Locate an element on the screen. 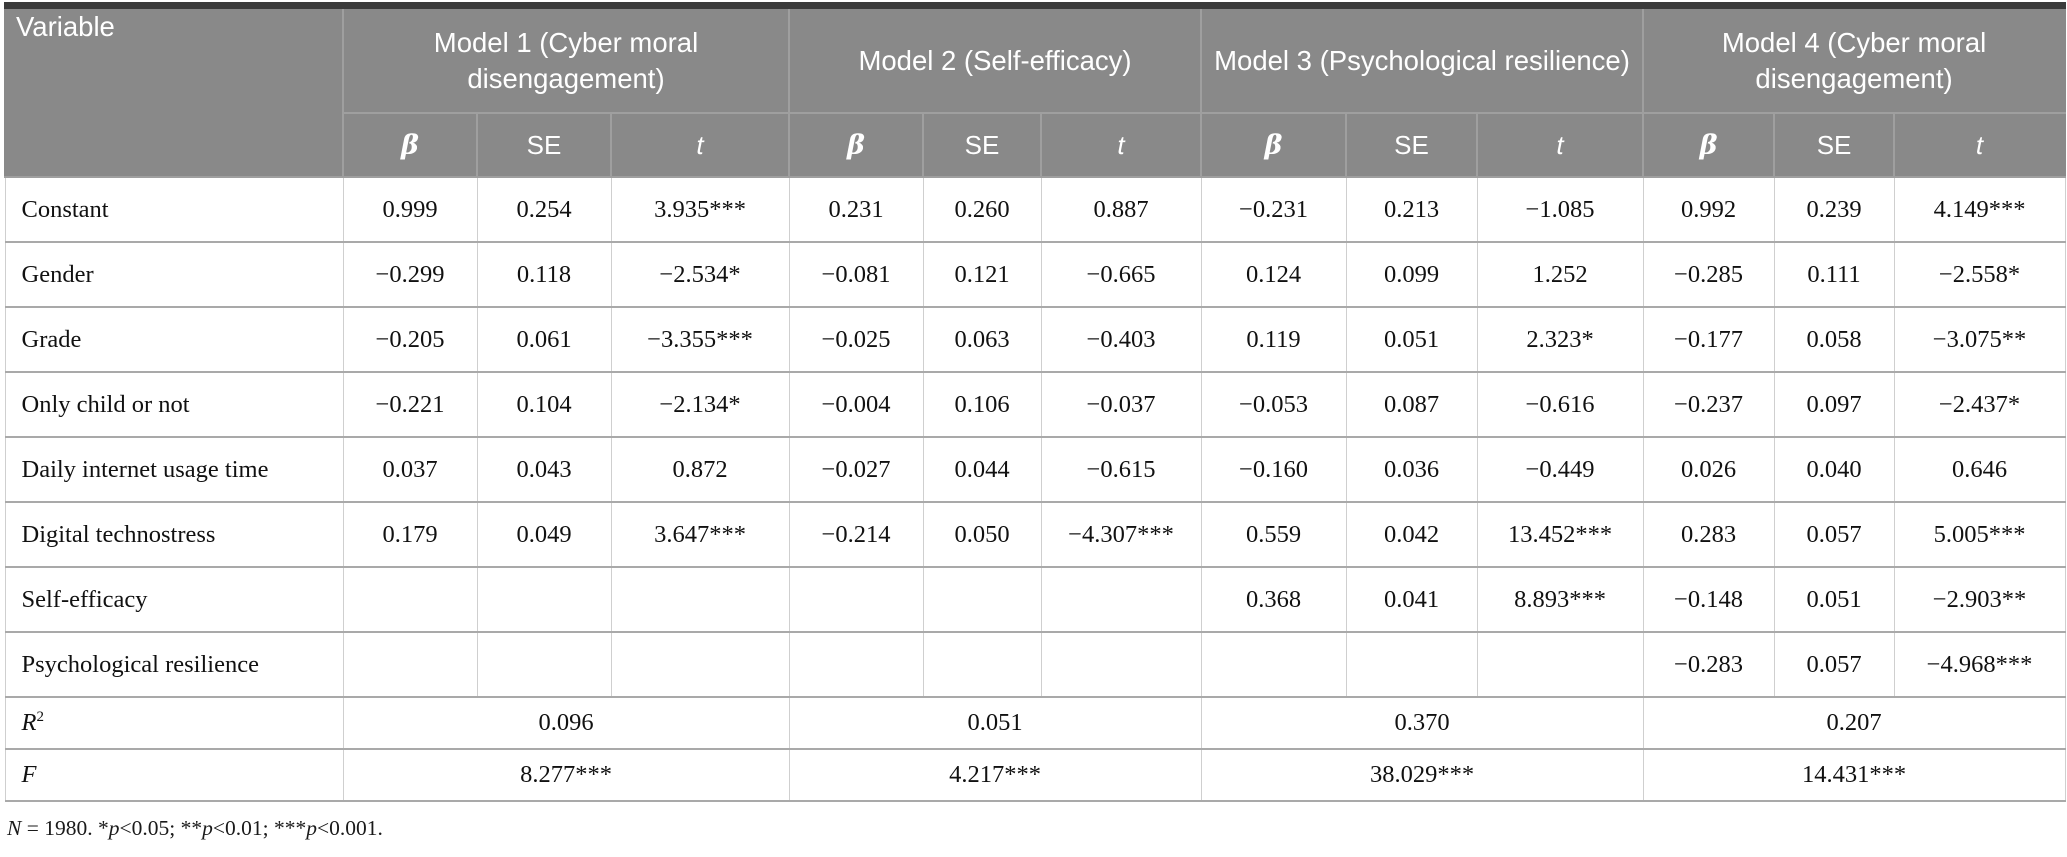  table-cell: 0.646 is located at coordinates (1979, 469).